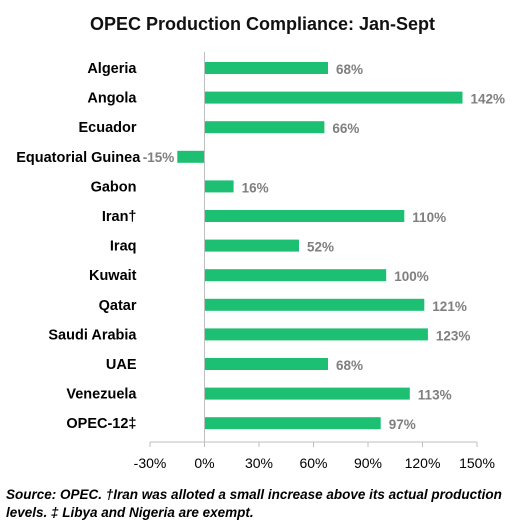 The height and width of the screenshot is (529, 525). I want to click on value-label: 121%, so click(449, 306).